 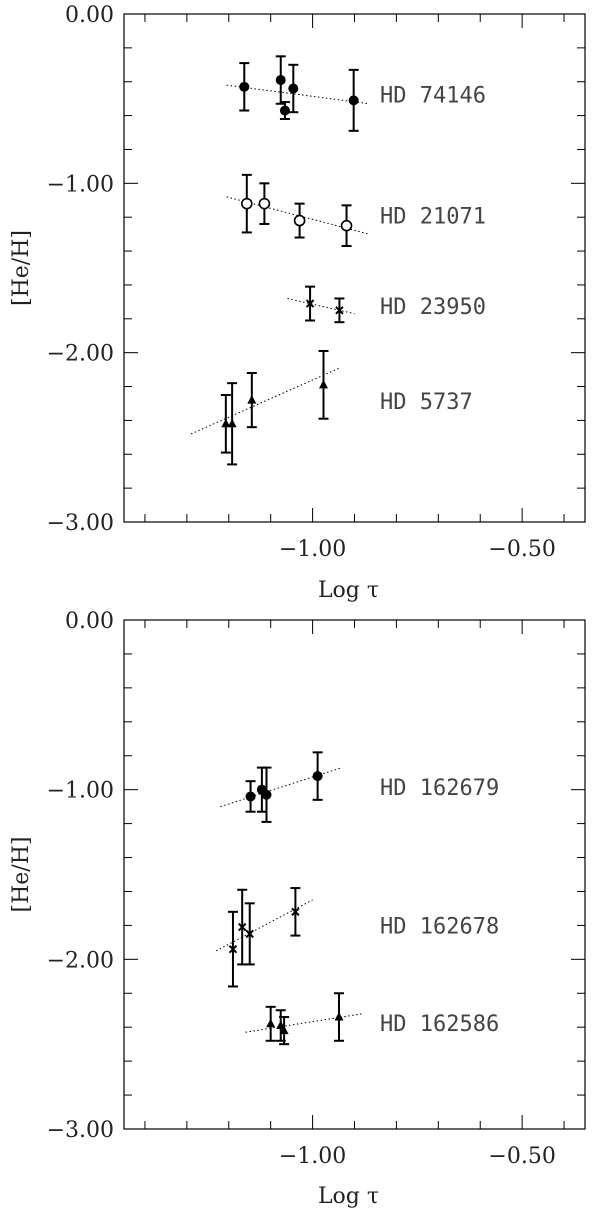 What do you see at coordinates (426, 402) in the screenshot?
I see `series-label: HD 5737` at bounding box center [426, 402].